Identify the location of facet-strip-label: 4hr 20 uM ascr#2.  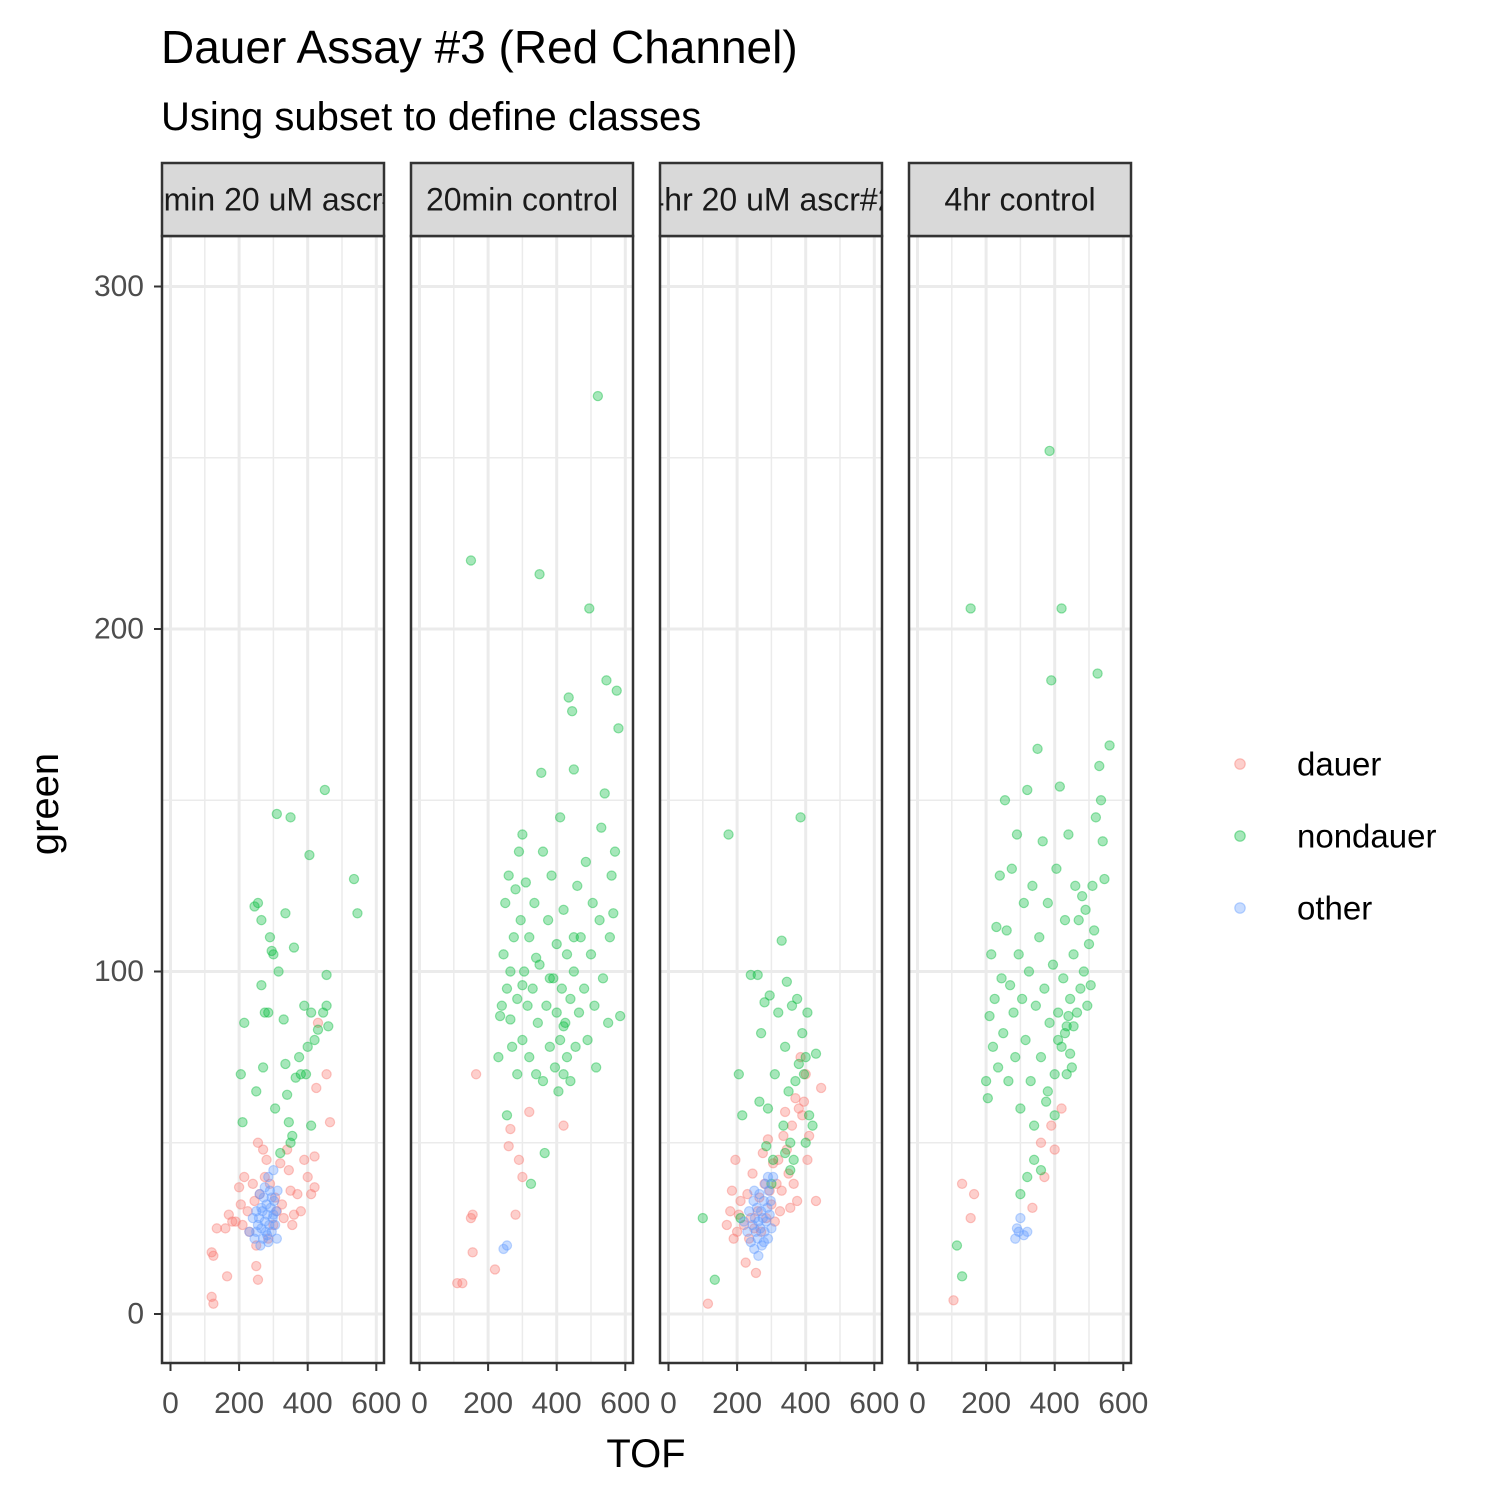
(770, 200).